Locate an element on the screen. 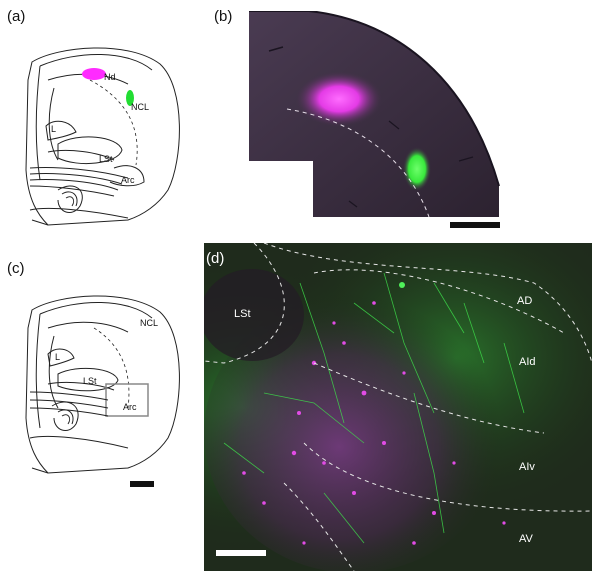 The height and width of the screenshot is (579, 594). nd-injection-site is located at coordinates (94, 74).